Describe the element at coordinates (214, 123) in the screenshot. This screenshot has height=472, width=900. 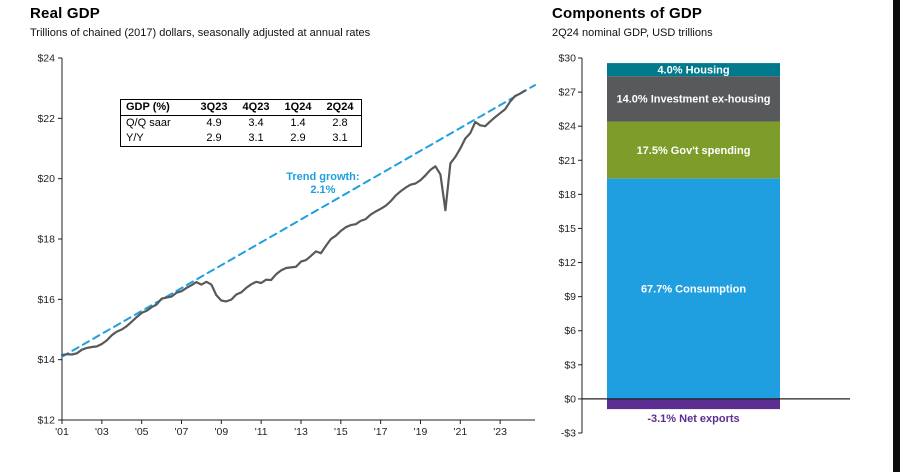
I see `table-cell: 4.9` at that location.